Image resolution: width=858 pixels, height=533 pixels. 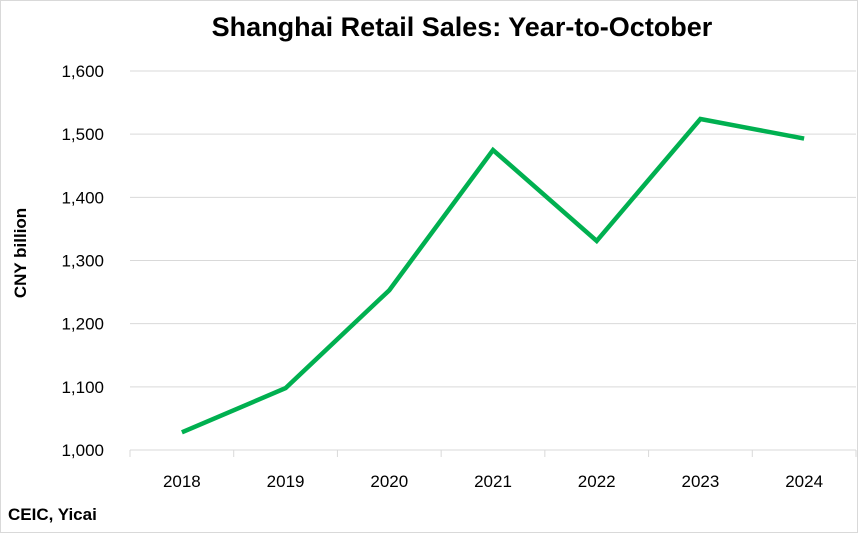 I want to click on x-tick-label: 2019, so click(x=286, y=481).